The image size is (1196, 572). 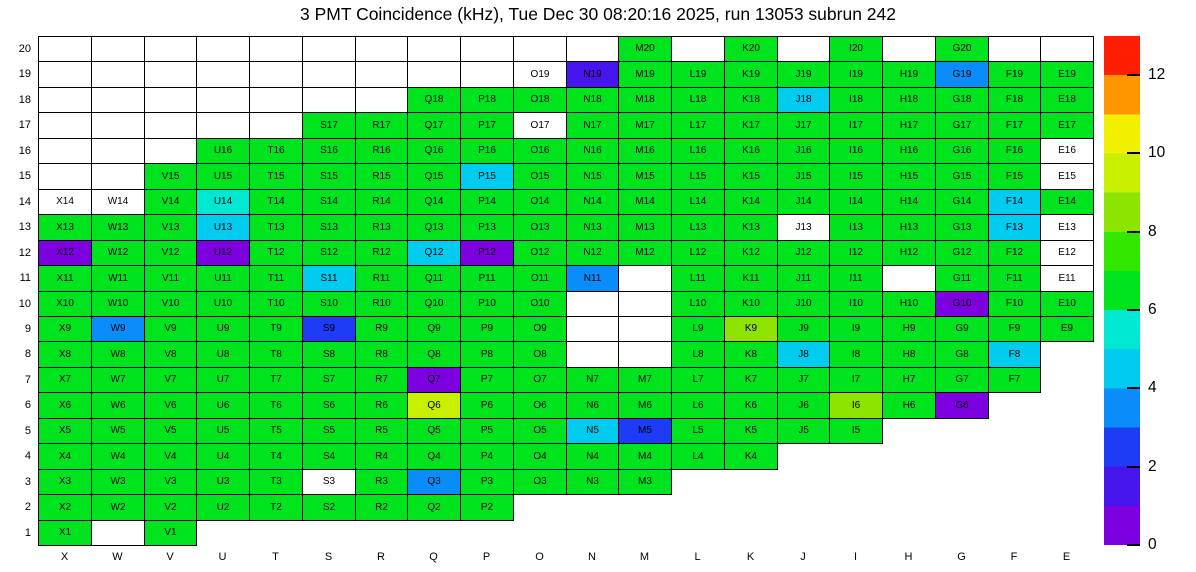 What do you see at coordinates (698, 304) in the screenshot?
I see `grid-cell: L10` at bounding box center [698, 304].